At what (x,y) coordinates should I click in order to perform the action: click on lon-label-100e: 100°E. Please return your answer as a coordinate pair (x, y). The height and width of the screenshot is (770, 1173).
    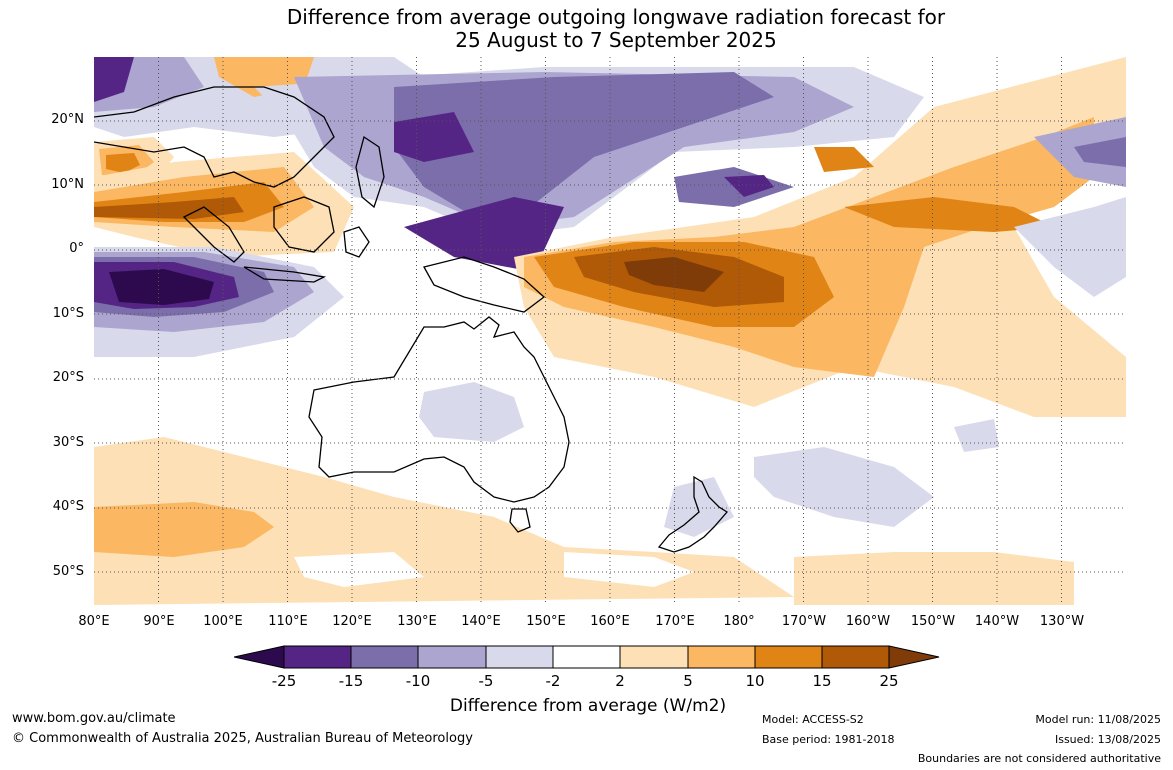
    Looking at the image, I should click on (223, 621).